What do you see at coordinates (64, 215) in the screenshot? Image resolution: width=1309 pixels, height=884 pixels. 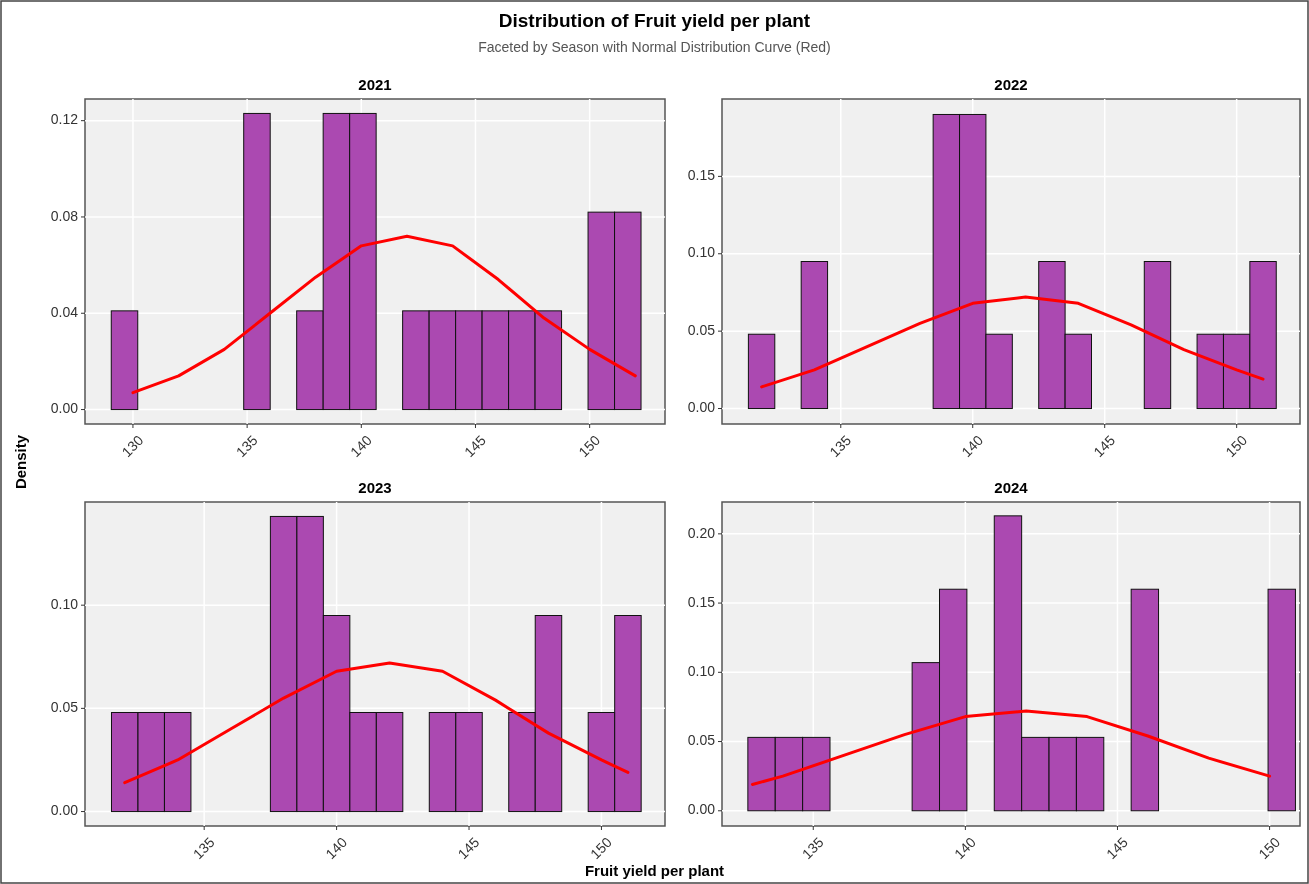 I see `y-tick-label: 0.08` at bounding box center [64, 215].